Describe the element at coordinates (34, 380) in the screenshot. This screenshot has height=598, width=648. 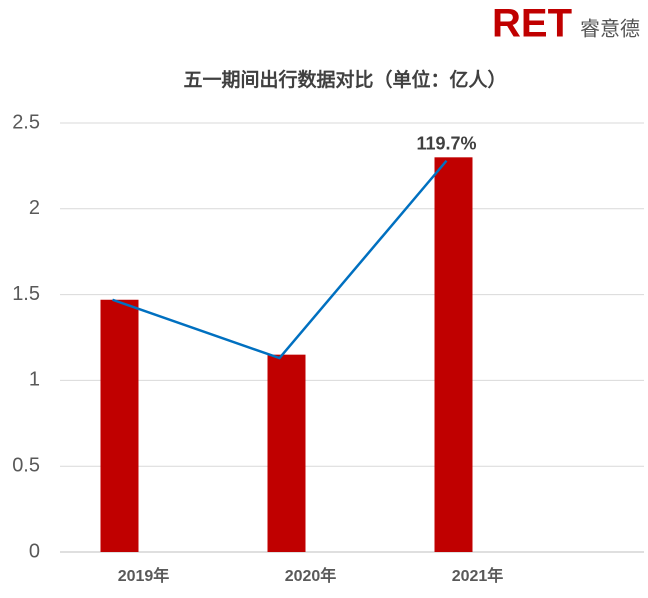
I see `y-tick-label: 1` at that location.